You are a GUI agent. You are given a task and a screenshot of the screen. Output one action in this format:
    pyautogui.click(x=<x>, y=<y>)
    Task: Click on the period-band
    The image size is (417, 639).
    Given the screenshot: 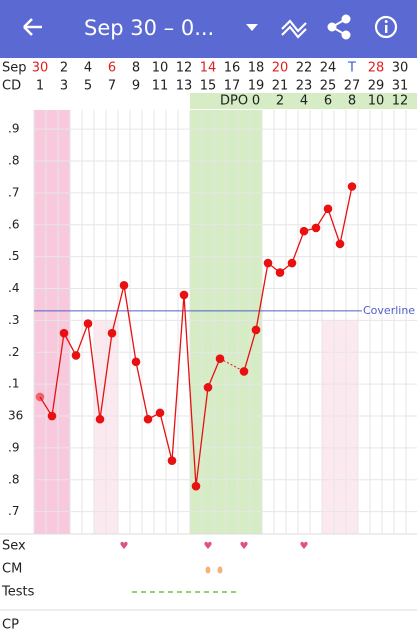 What is the action you would take?
    pyautogui.click(x=52, y=322)
    